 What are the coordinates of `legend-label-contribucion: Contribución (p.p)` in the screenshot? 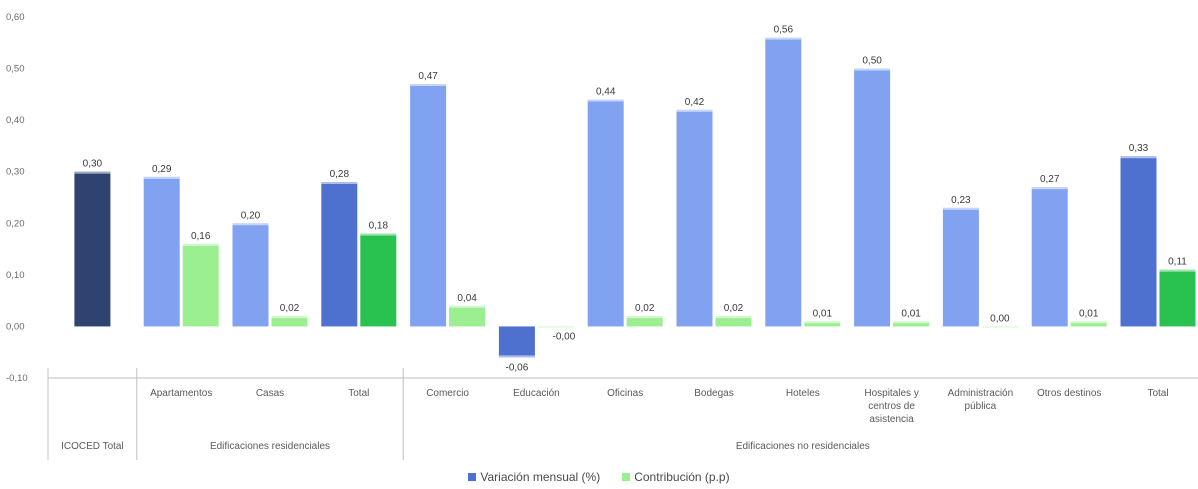 It's located at (682, 477).